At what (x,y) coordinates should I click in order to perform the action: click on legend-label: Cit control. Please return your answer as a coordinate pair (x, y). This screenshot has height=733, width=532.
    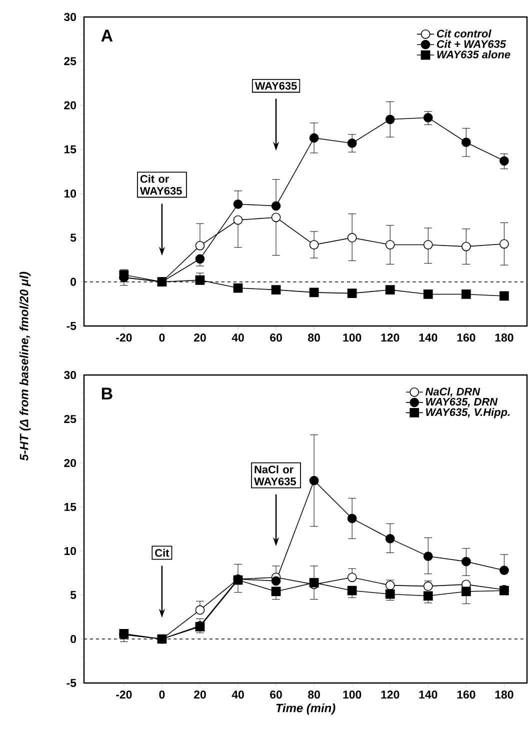
    Looking at the image, I should click on (464, 33).